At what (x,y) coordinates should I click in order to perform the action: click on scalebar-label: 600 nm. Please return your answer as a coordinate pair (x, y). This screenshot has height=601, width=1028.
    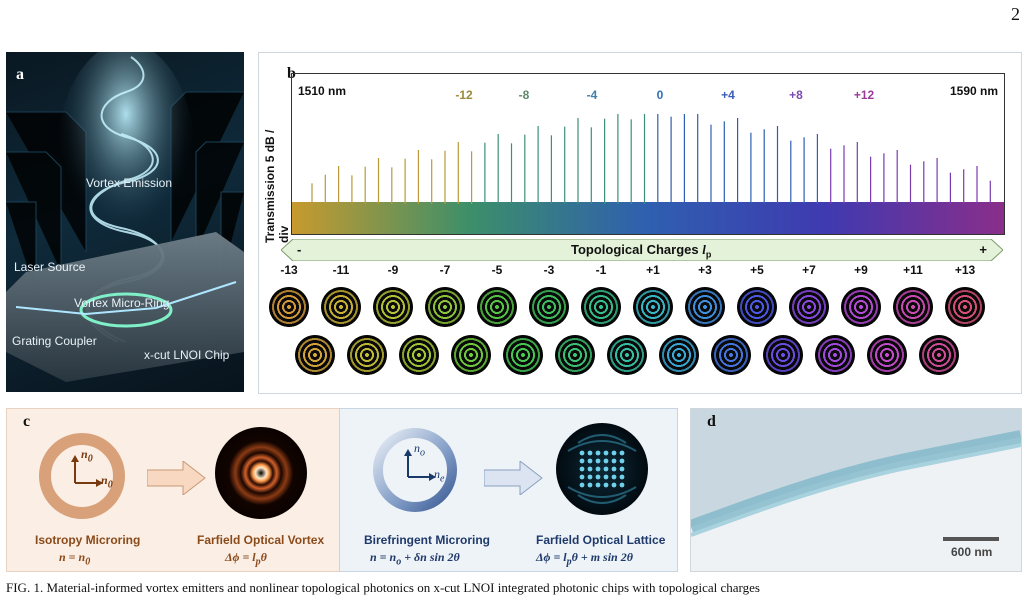
    Looking at the image, I should click on (972, 552).